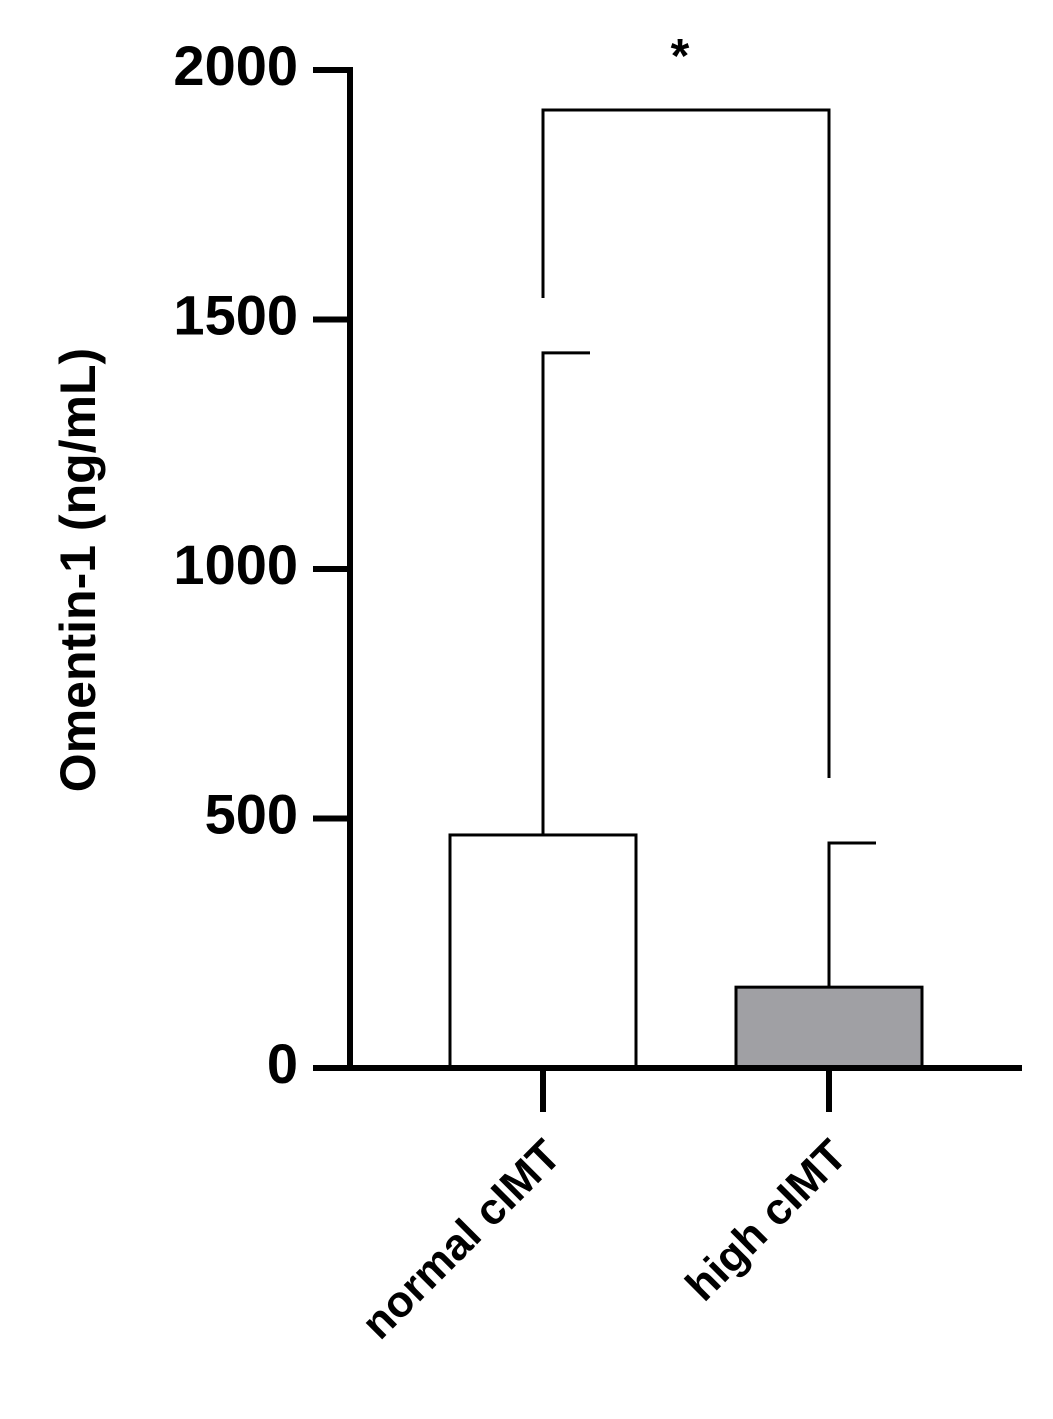 The height and width of the screenshot is (1419, 1053). I want to click on significance-bracket, so click(686, 443).